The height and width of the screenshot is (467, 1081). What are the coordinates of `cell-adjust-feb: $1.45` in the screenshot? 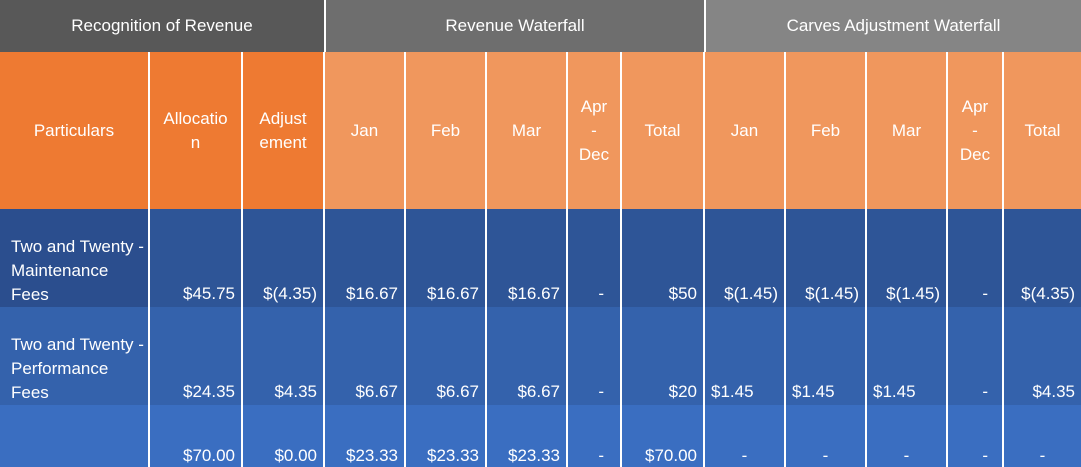 It's located at (825, 356).